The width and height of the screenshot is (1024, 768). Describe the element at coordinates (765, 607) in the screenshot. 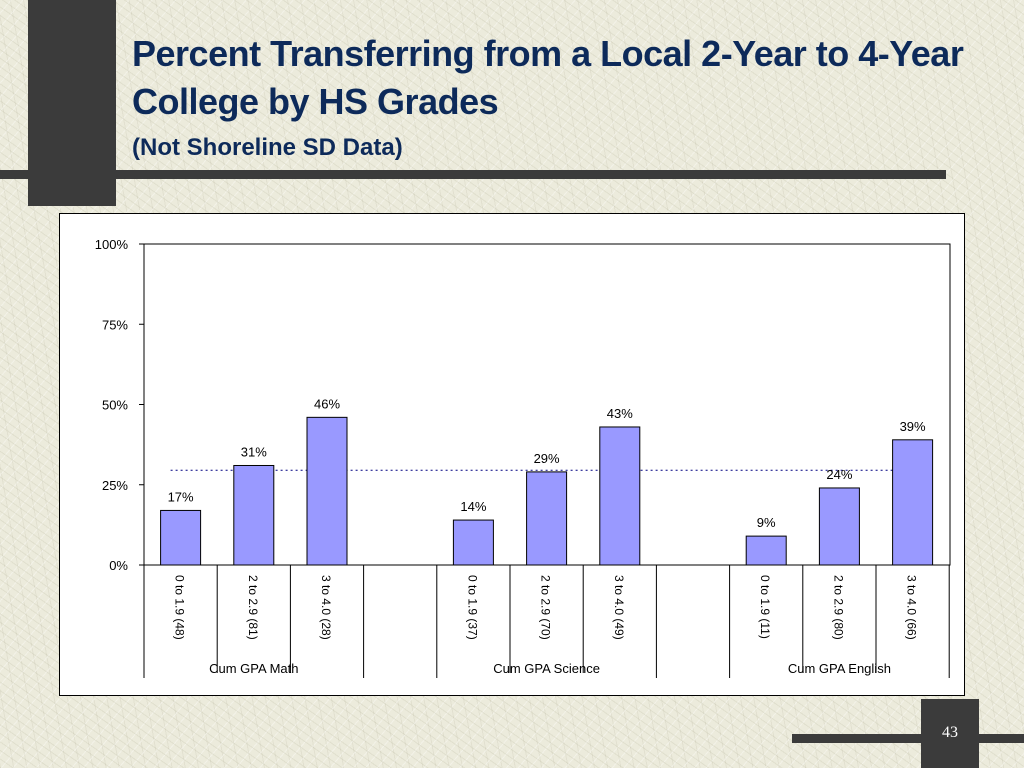

I see `category-label: 0 to 1.9 (11)` at that location.